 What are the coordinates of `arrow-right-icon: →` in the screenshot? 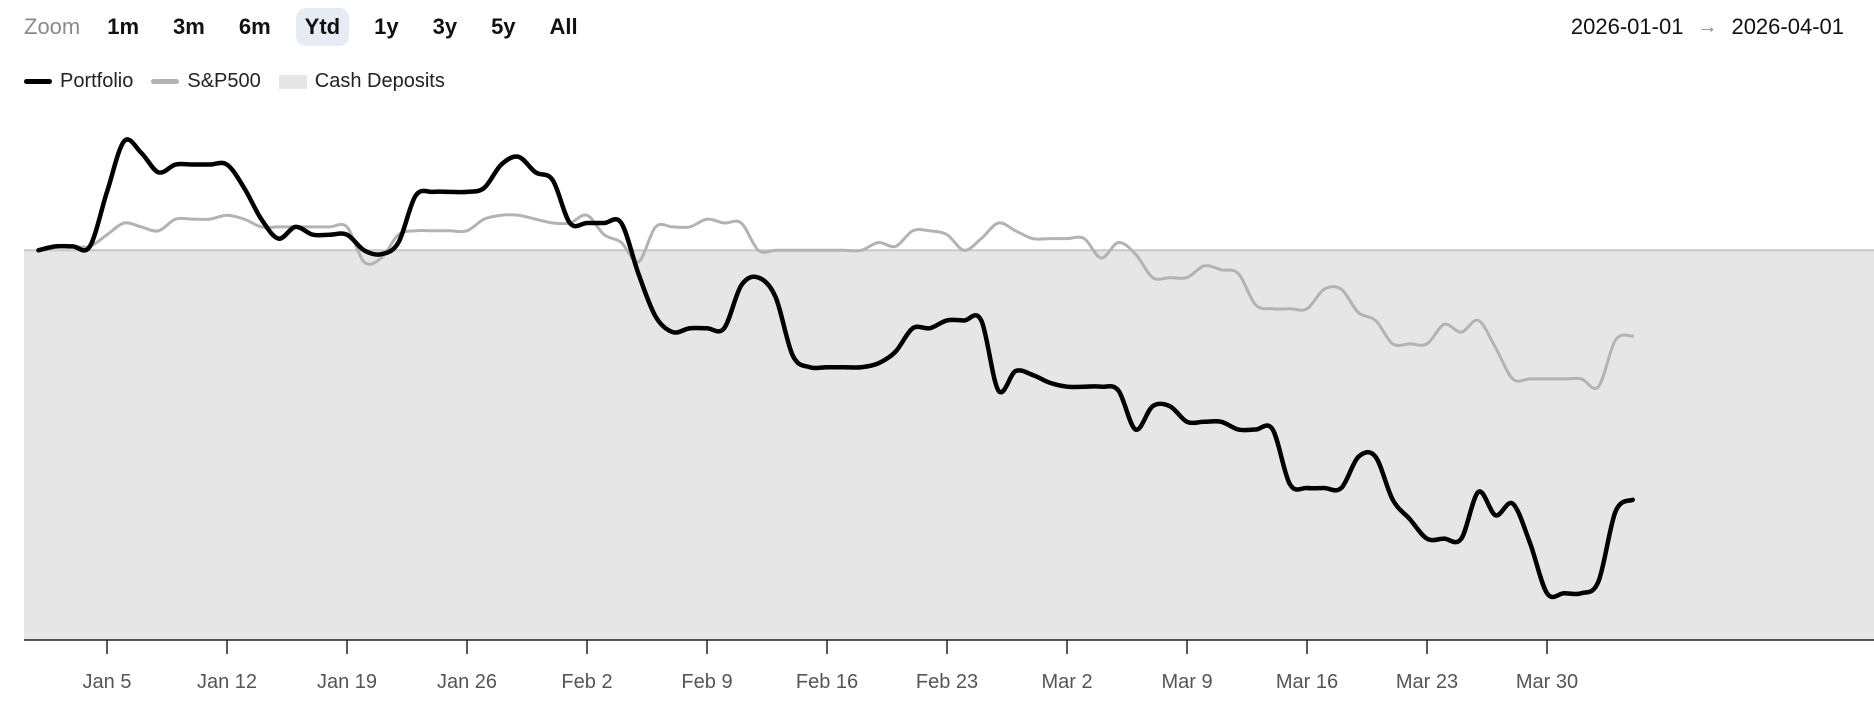 It's located at (1707, 26).